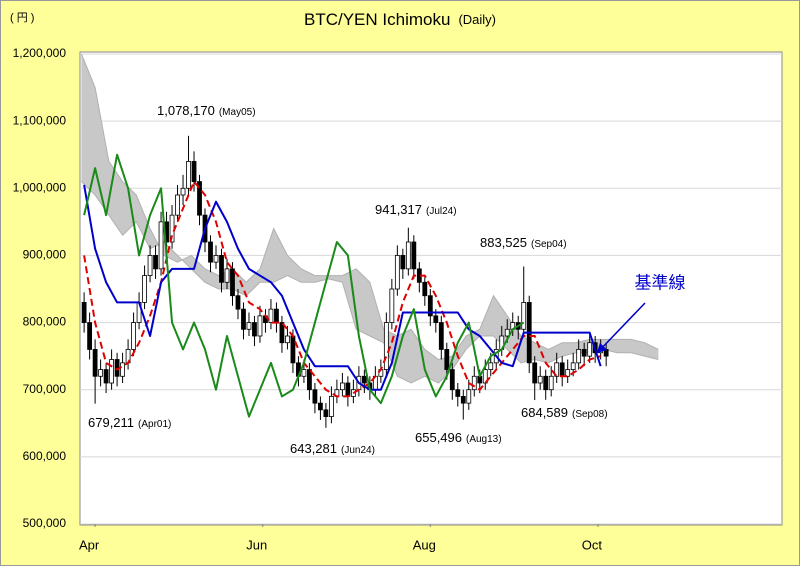 The width and height of the screenshot is (800, 566). Describe the element at coordinates (660, 282) in the screenshot. I see `line-label: 基準線` at that location.